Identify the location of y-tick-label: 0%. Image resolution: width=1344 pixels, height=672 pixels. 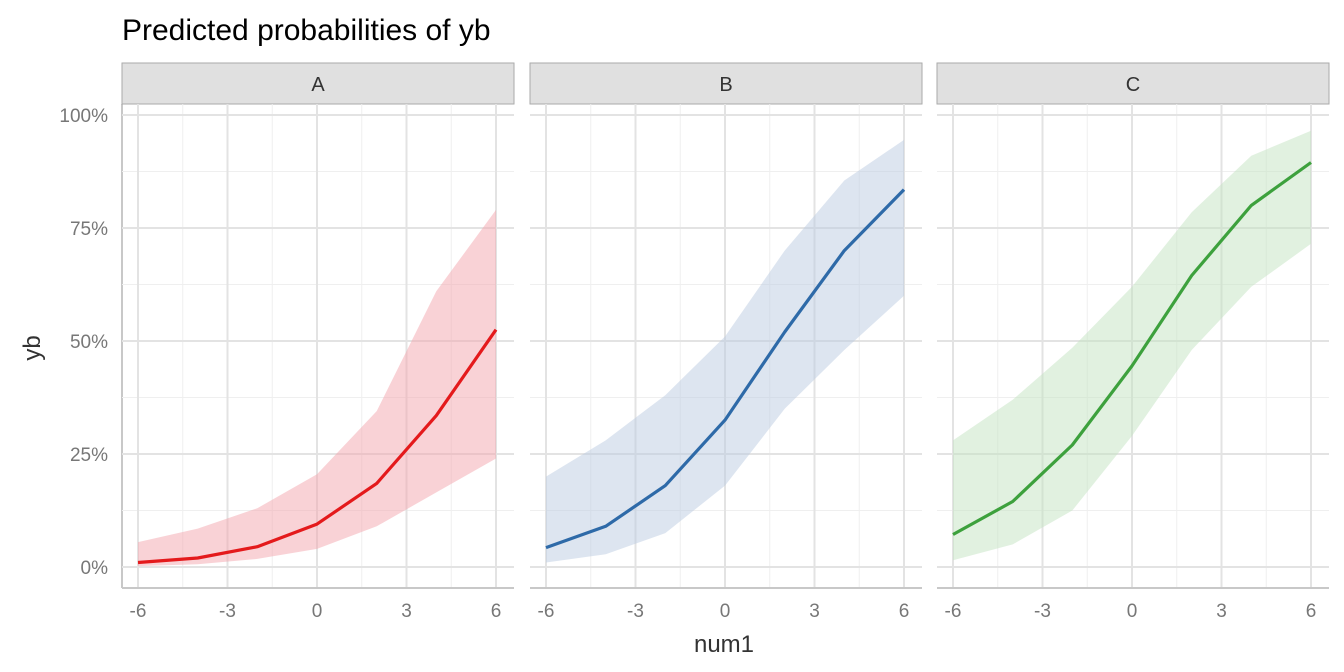
(95, 568).